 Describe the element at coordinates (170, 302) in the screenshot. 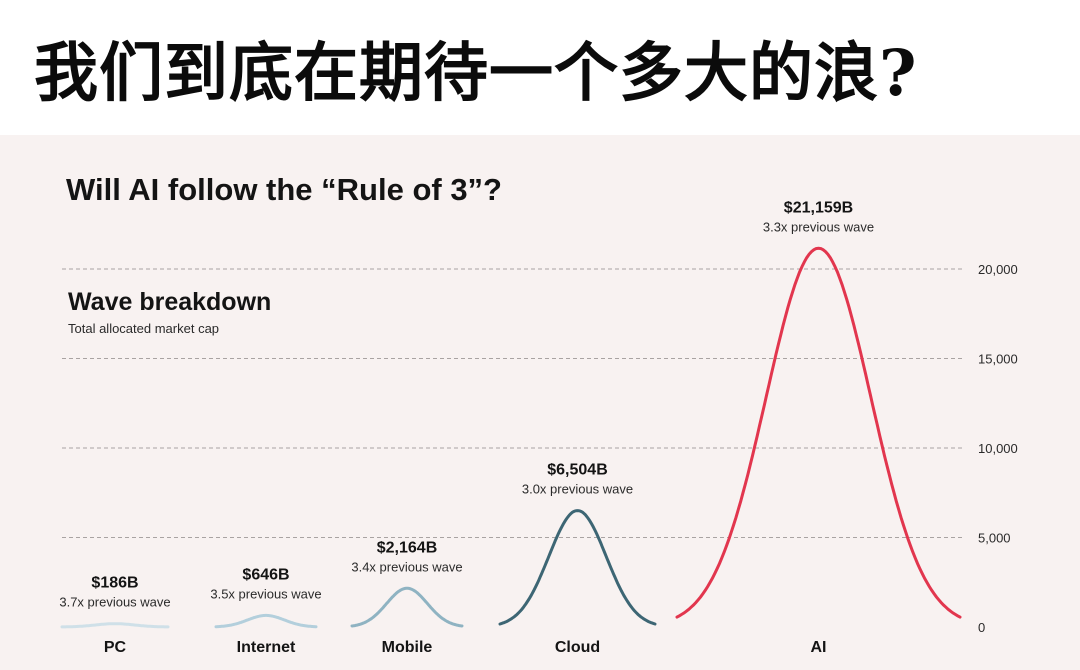

I see `chart-subtitle: Wave breakdown` at that location.